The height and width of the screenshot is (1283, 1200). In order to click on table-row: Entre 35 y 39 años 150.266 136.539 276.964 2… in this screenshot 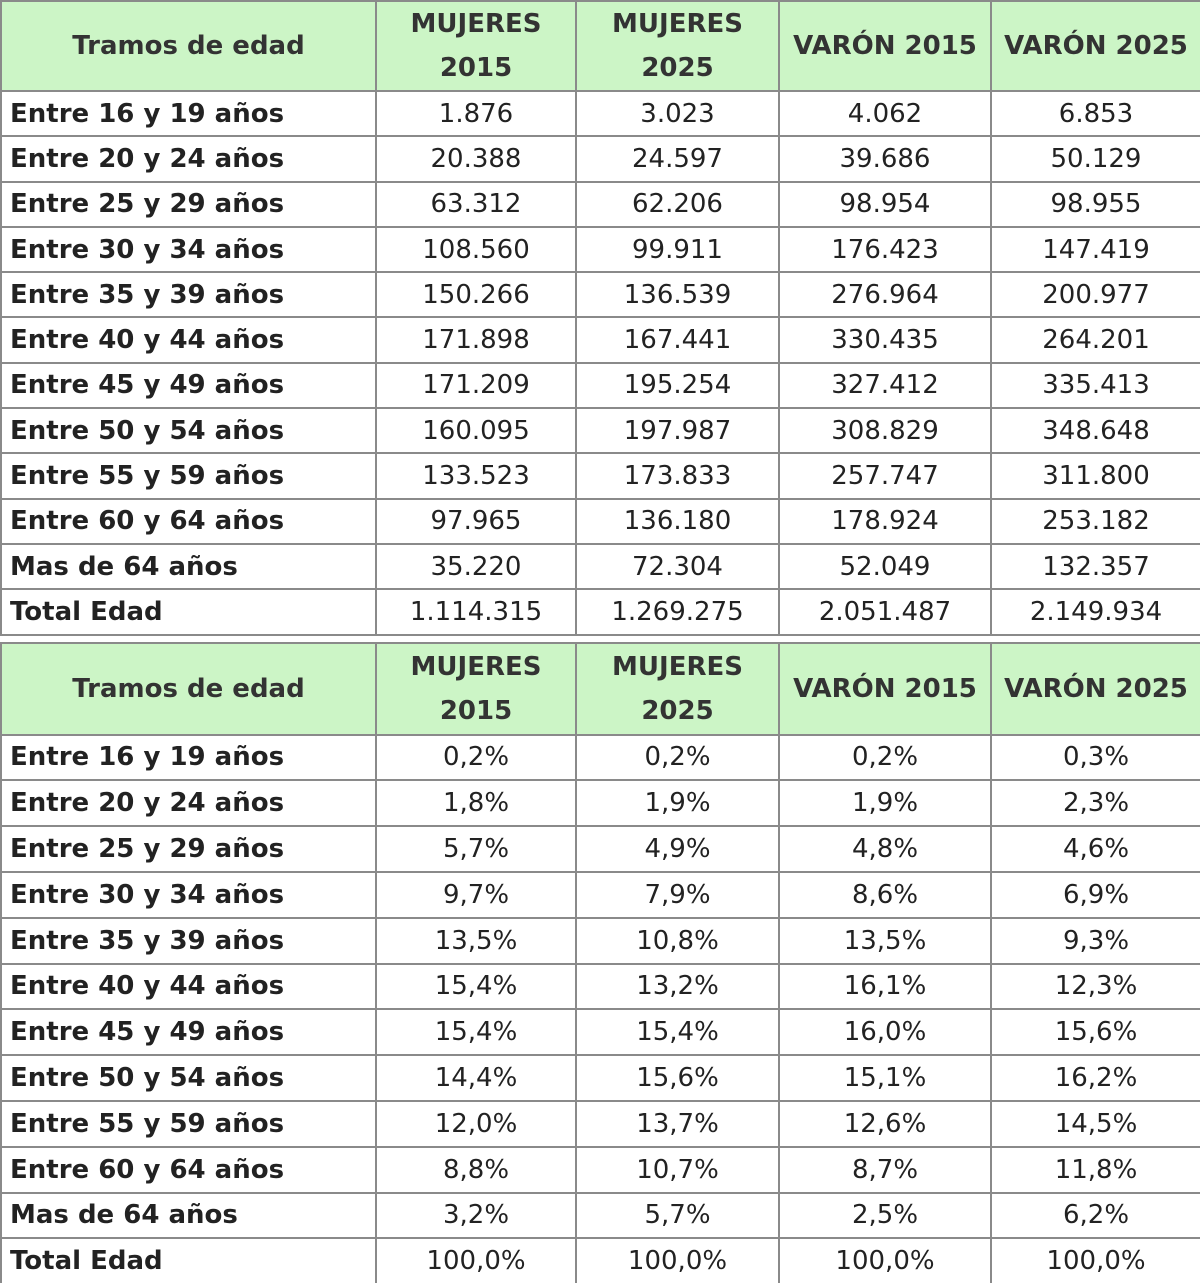, I will do `click(600, 295)`.